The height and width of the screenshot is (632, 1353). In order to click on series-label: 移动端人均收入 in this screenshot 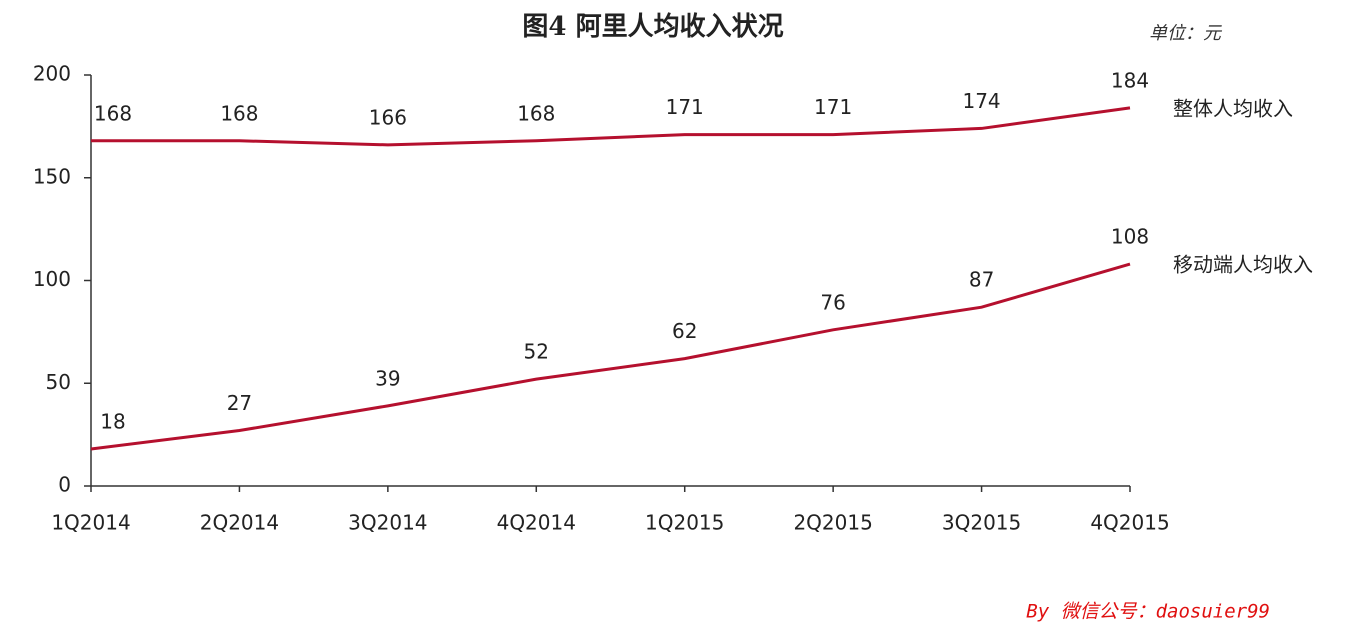, I will do `click(1243, 265)`.